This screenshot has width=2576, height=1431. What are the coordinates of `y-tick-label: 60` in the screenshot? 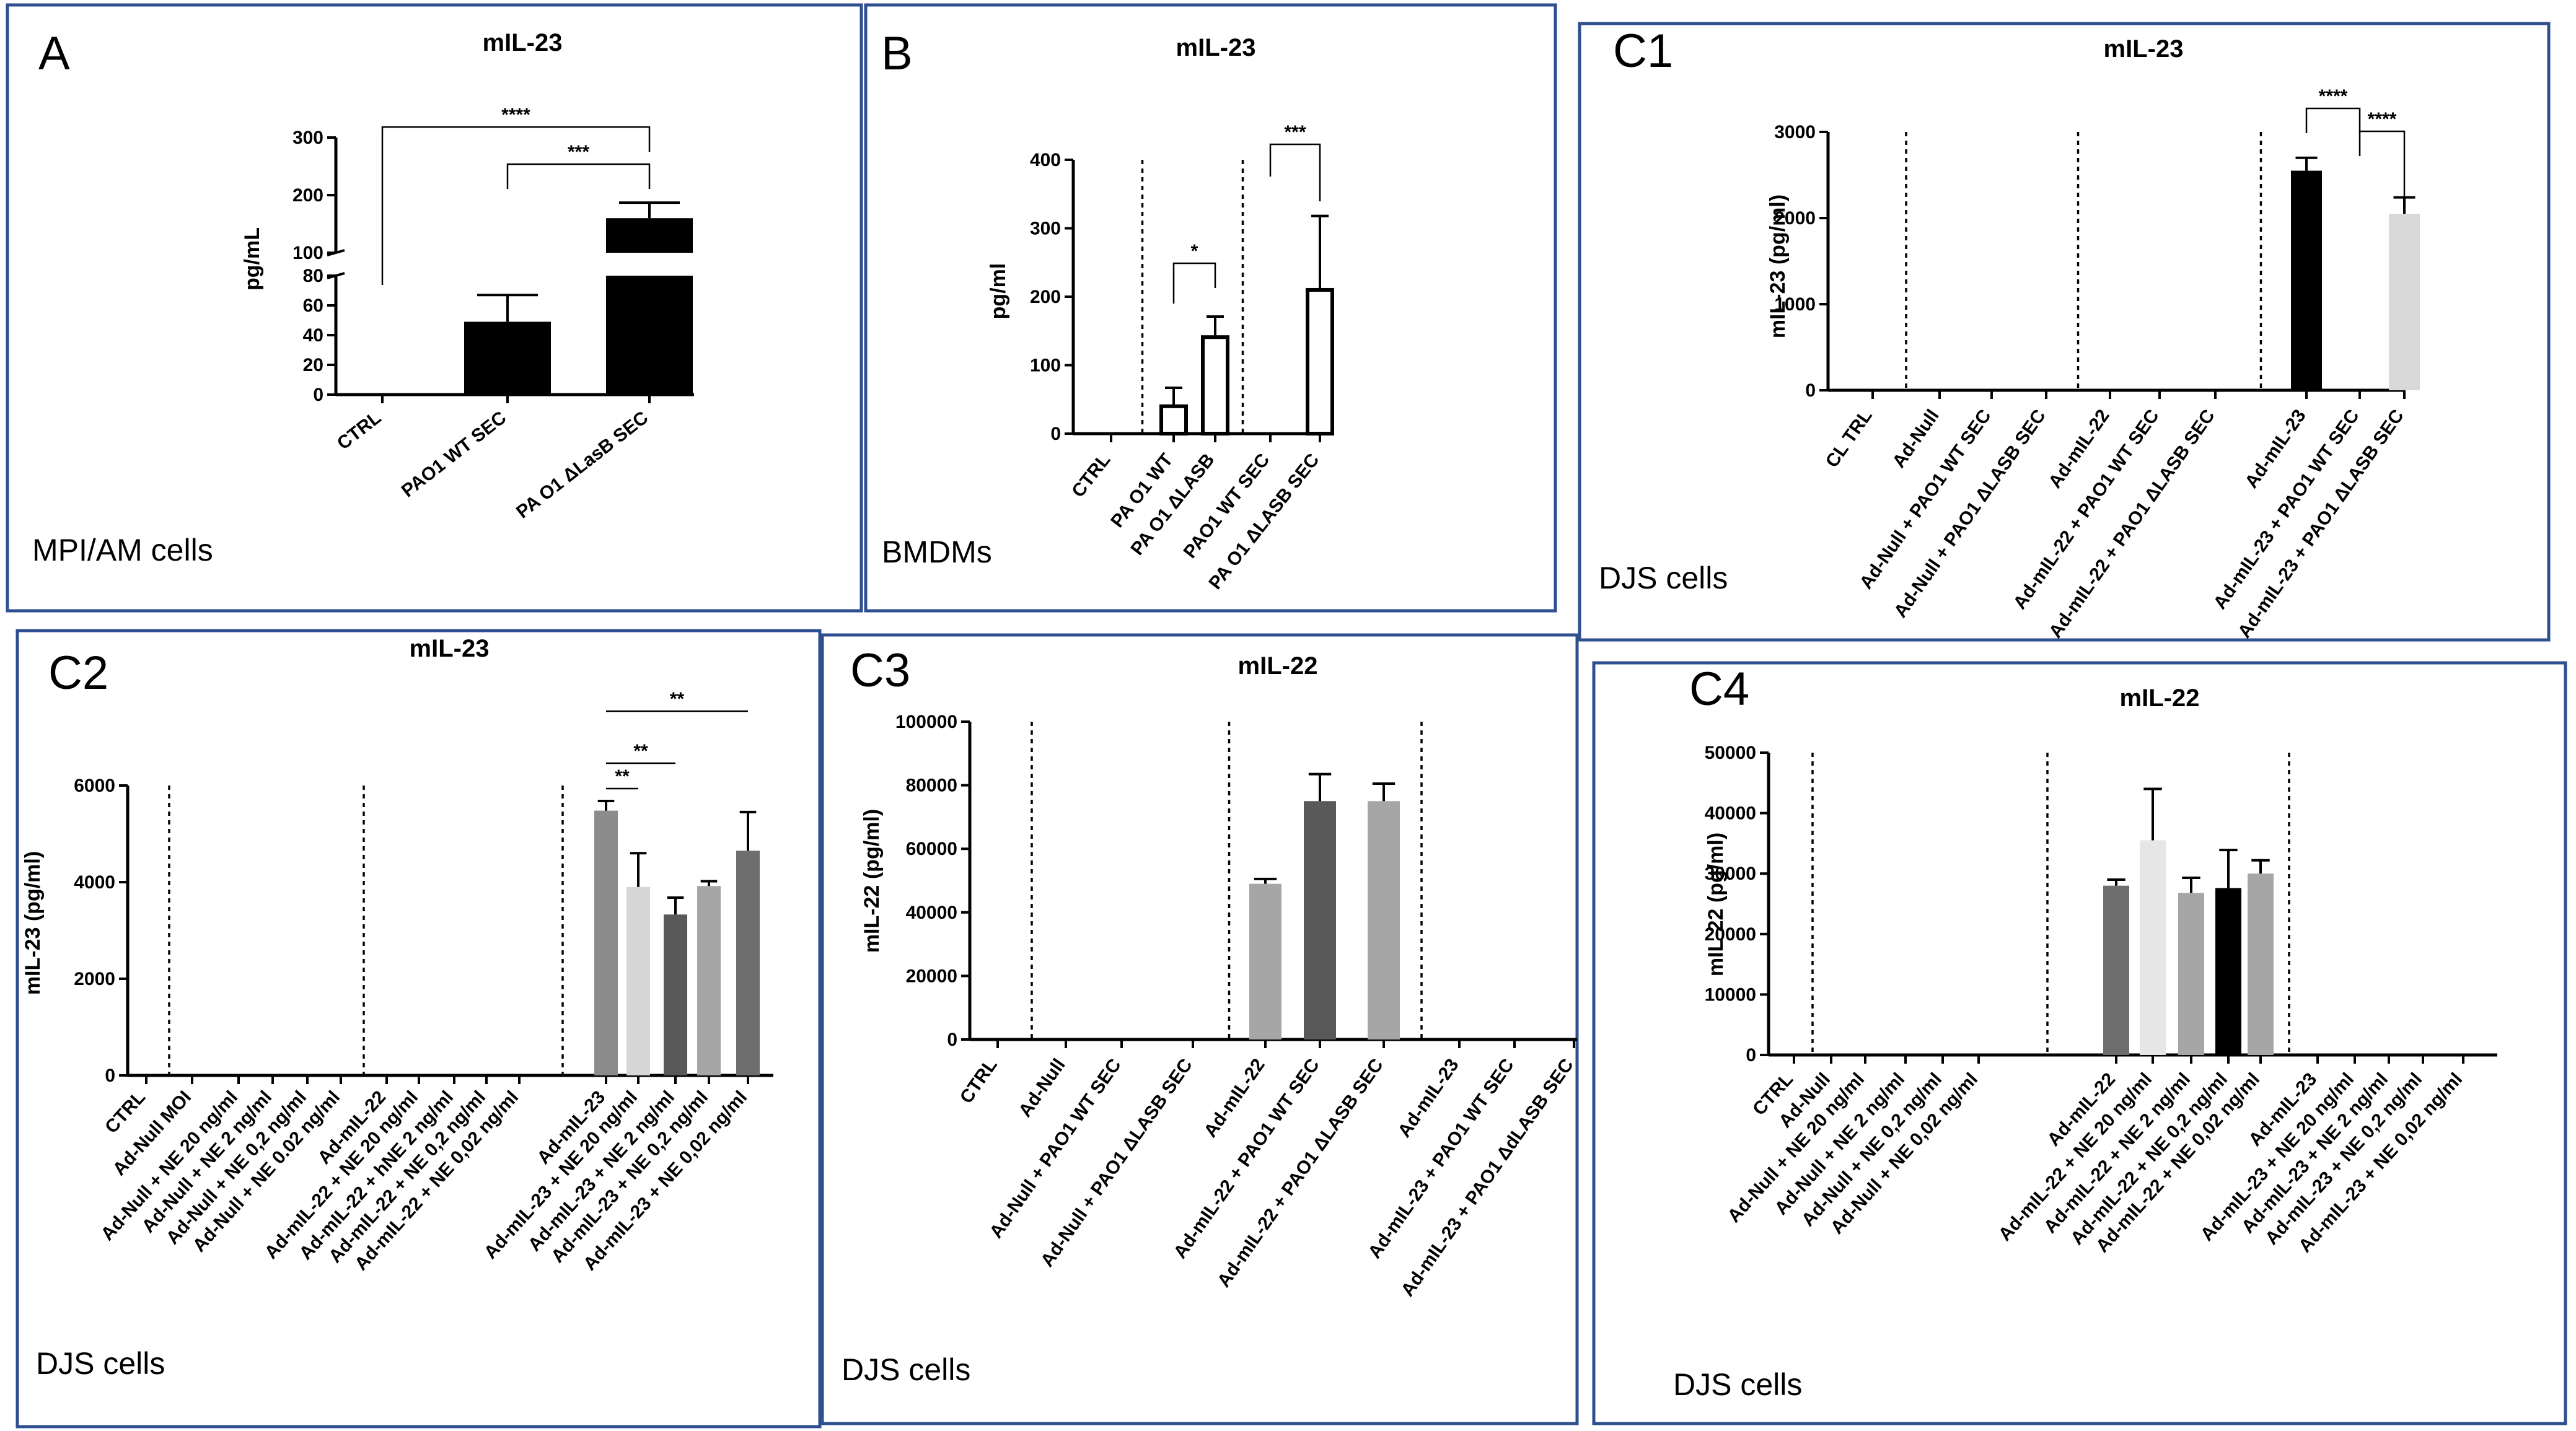 It's located at (313, 305).